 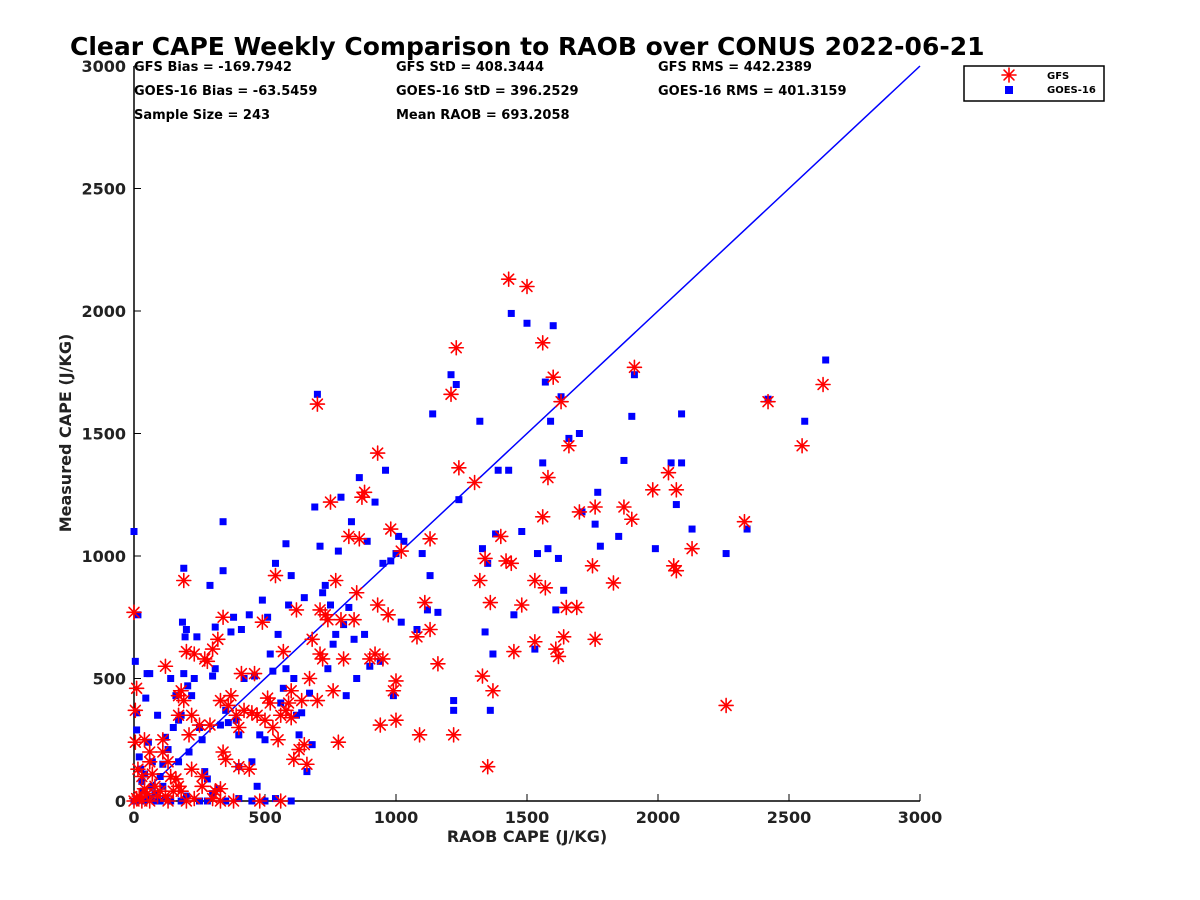 I want to click on stat-goes-rms: GOES-16 RMS = 401.3159, so click(x=752, y=91).